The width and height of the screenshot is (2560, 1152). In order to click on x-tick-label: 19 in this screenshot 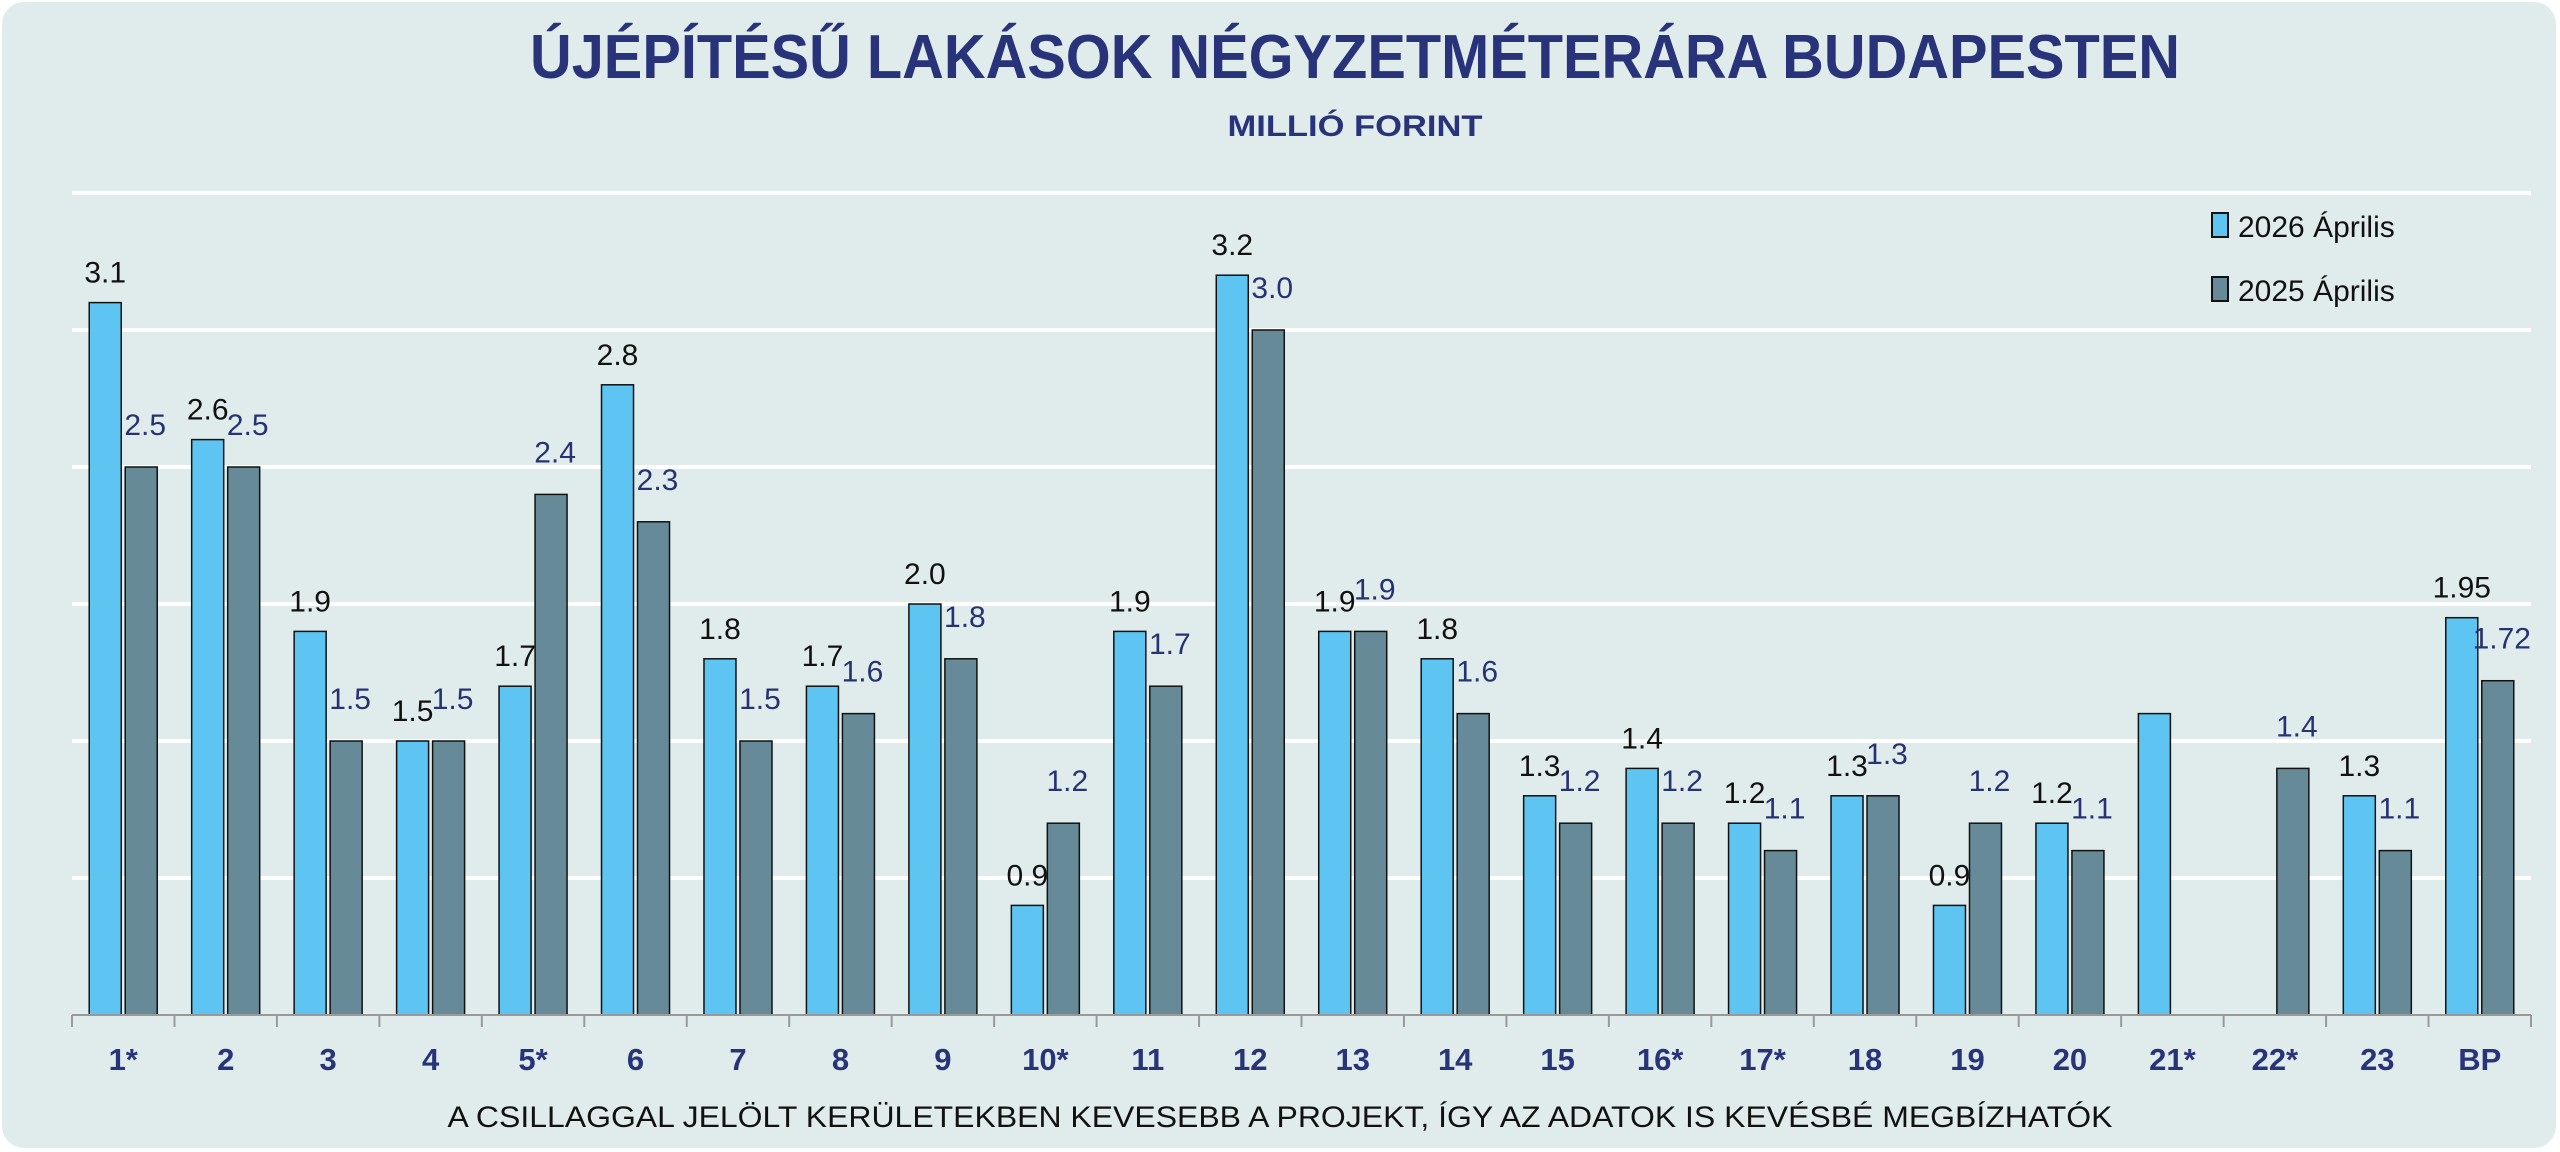, I will do `click(1967, 1059)`.